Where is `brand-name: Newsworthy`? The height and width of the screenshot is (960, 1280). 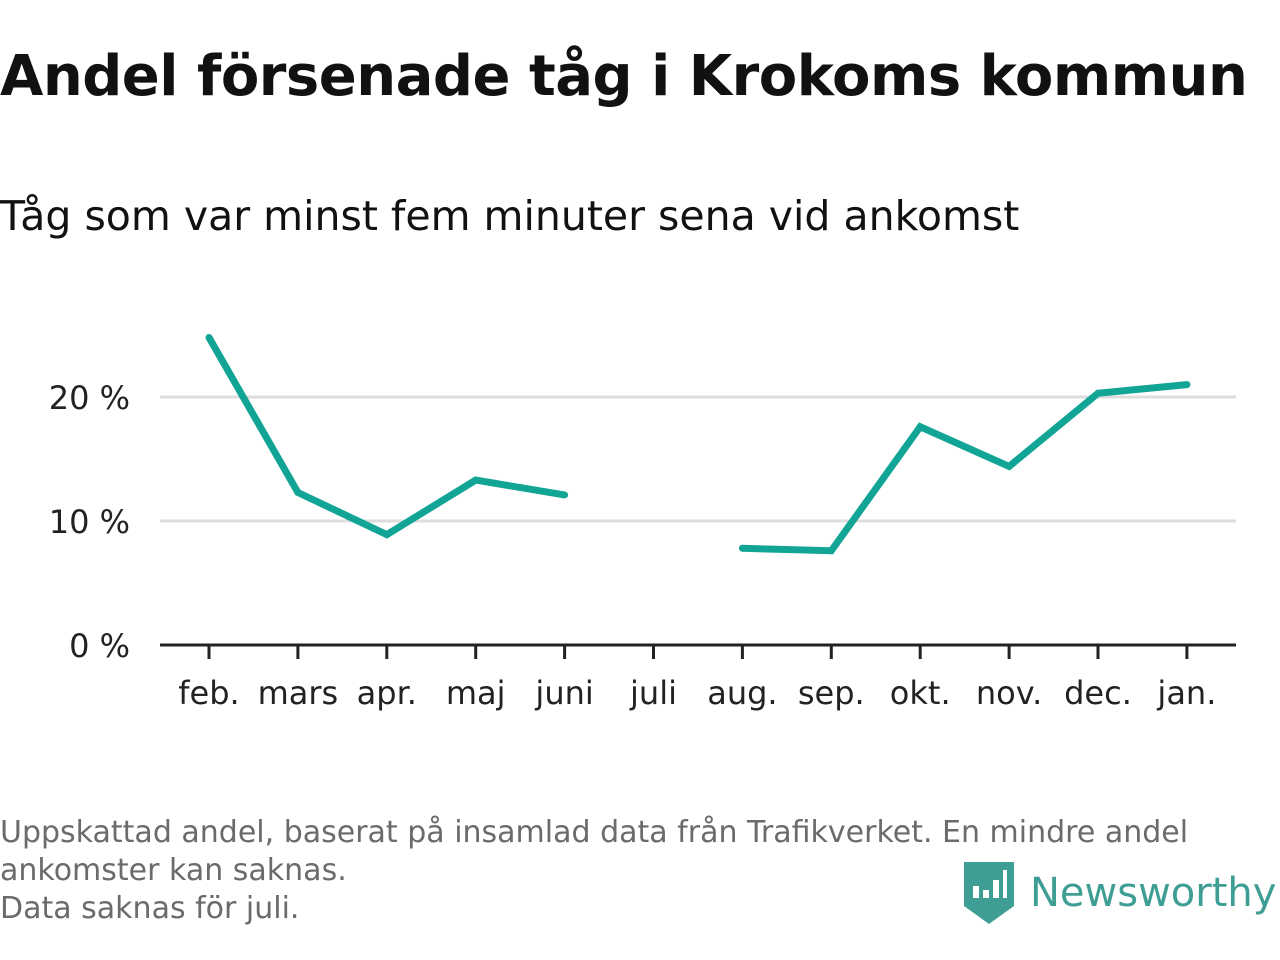 brand-name: Newsworthy is located at coordinates (1153, 893).